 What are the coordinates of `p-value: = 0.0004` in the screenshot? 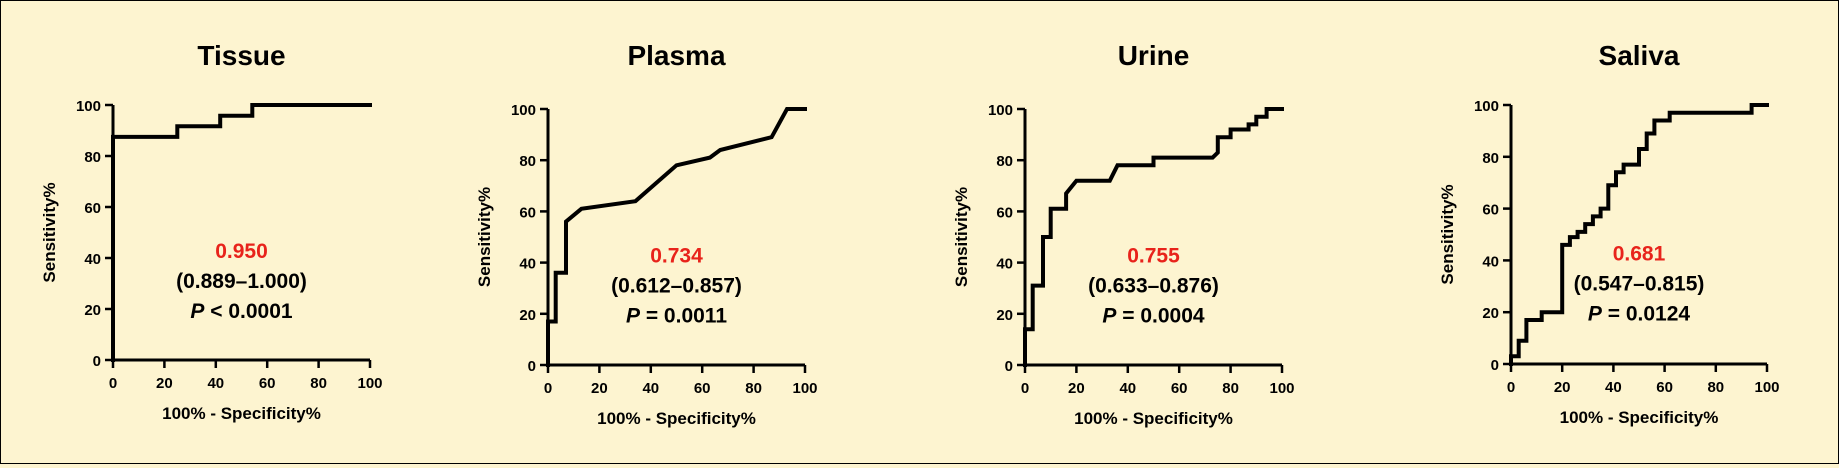 It's located at (1160, 316).